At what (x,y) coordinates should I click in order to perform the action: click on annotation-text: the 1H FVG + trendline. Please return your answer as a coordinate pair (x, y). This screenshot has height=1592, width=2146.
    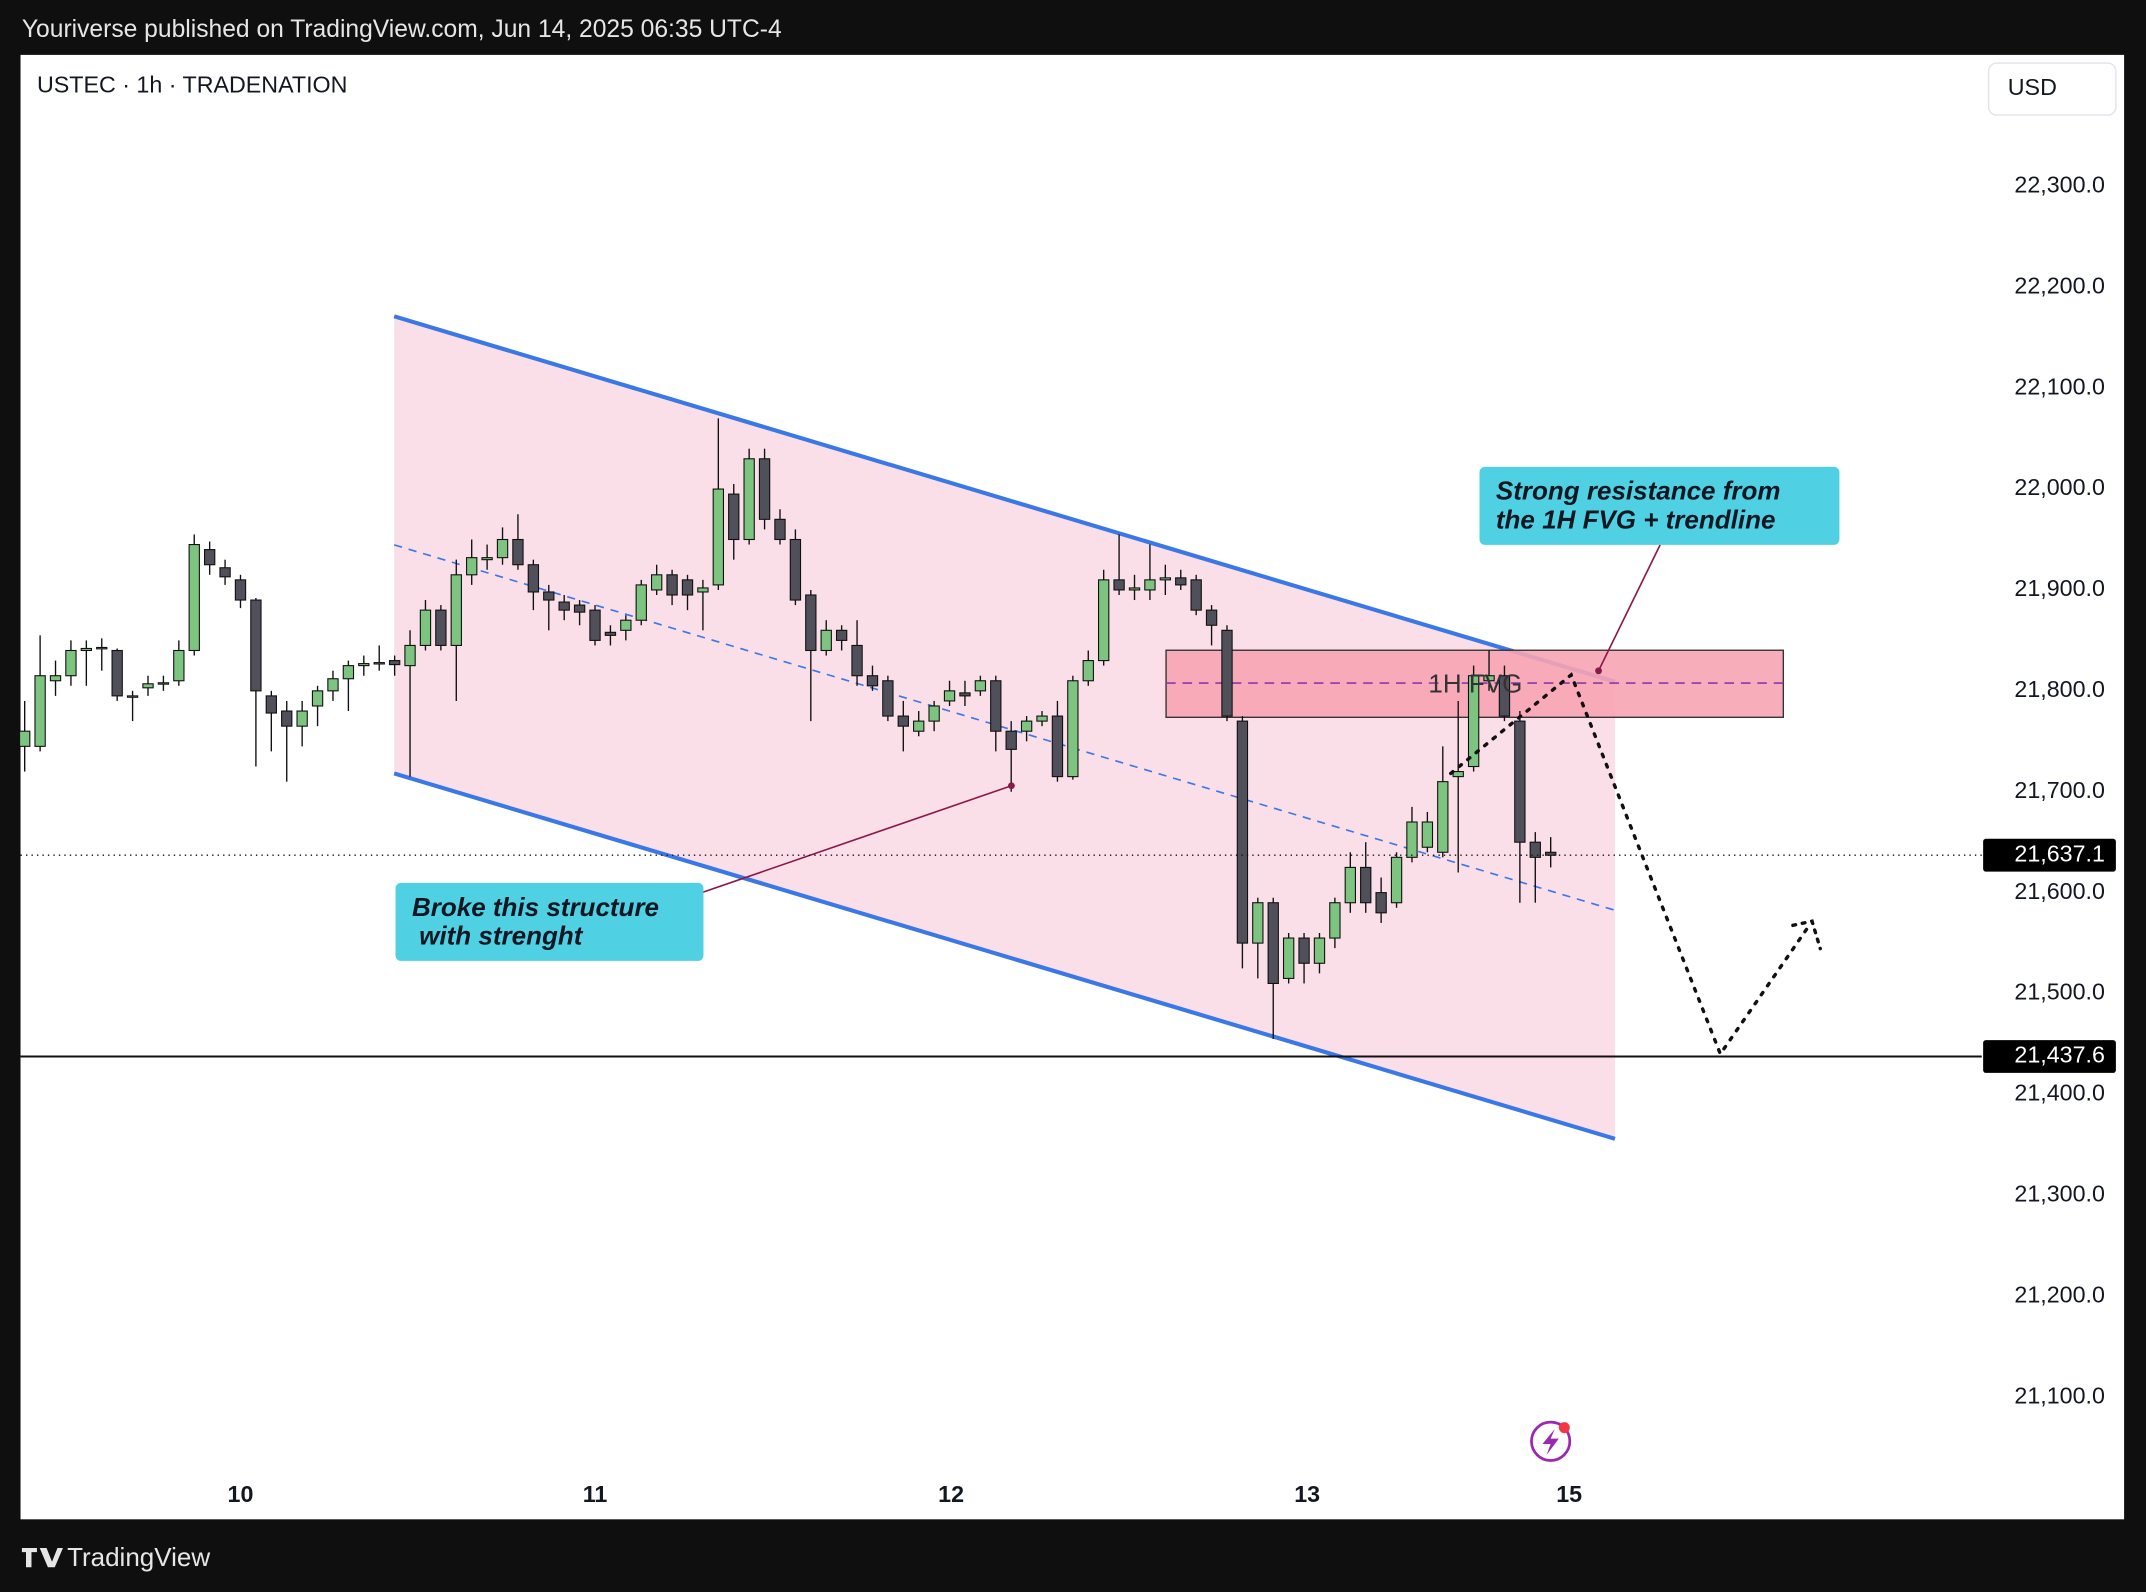
    Looking at the image, I should click on (1636, 519).